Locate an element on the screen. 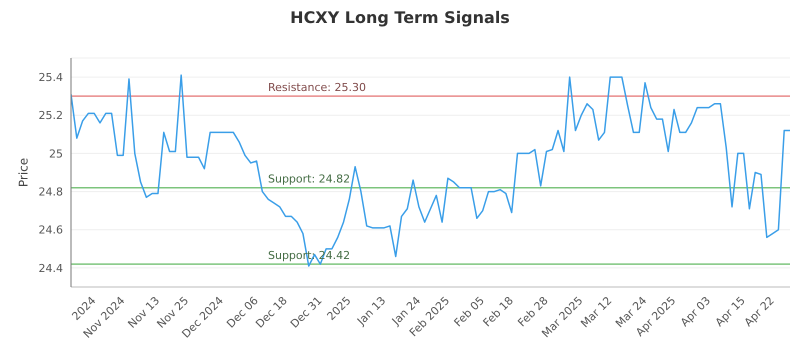  ref-line-label: Support: 24.82 is located at coordinates (309, 179).